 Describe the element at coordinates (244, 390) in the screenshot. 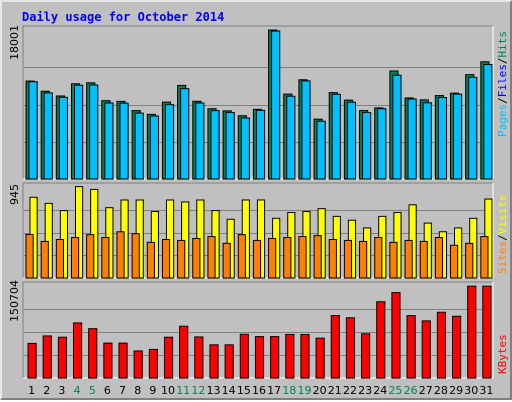

I see `day-label-15: 15` at that location.